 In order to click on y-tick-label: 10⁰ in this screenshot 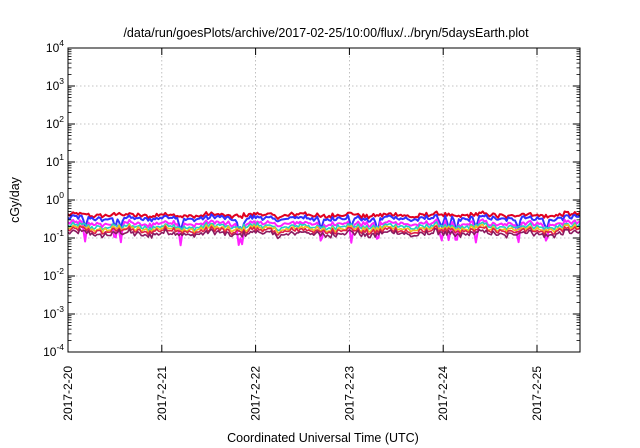, I will do `click(55, 198)`.